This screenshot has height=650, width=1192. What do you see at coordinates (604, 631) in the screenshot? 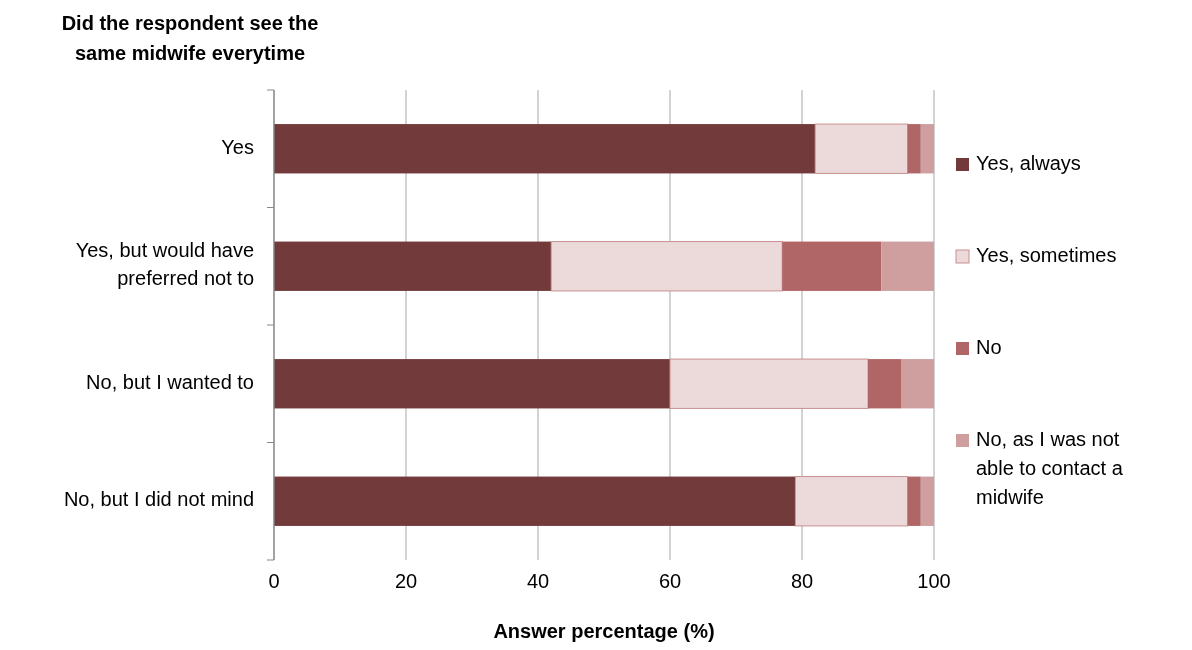
I see `x-axis-title: Answer percentage (%)` at bounding box center [604, 631].